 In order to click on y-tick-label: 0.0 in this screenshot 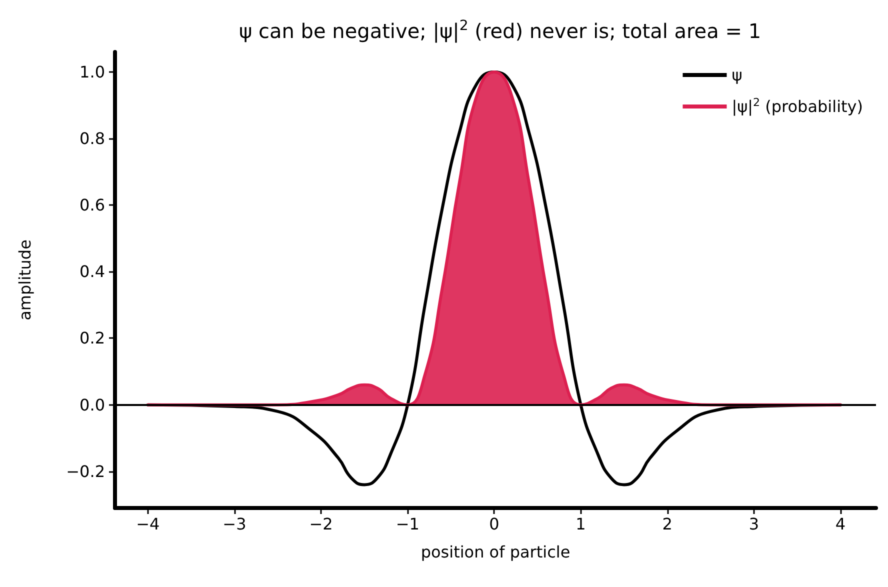, I will do `click(92, 404)`.